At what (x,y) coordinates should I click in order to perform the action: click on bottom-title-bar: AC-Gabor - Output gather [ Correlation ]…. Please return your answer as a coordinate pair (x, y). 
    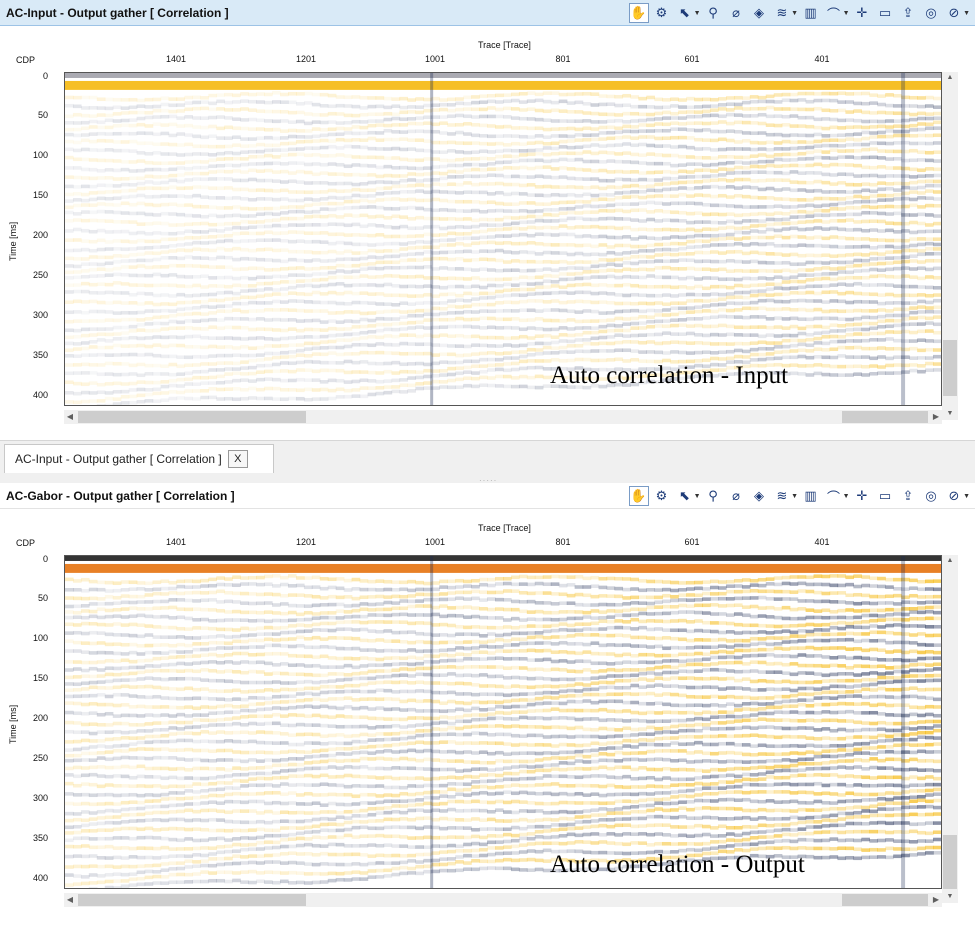
    Looking at the image, I should click on (487, 496).